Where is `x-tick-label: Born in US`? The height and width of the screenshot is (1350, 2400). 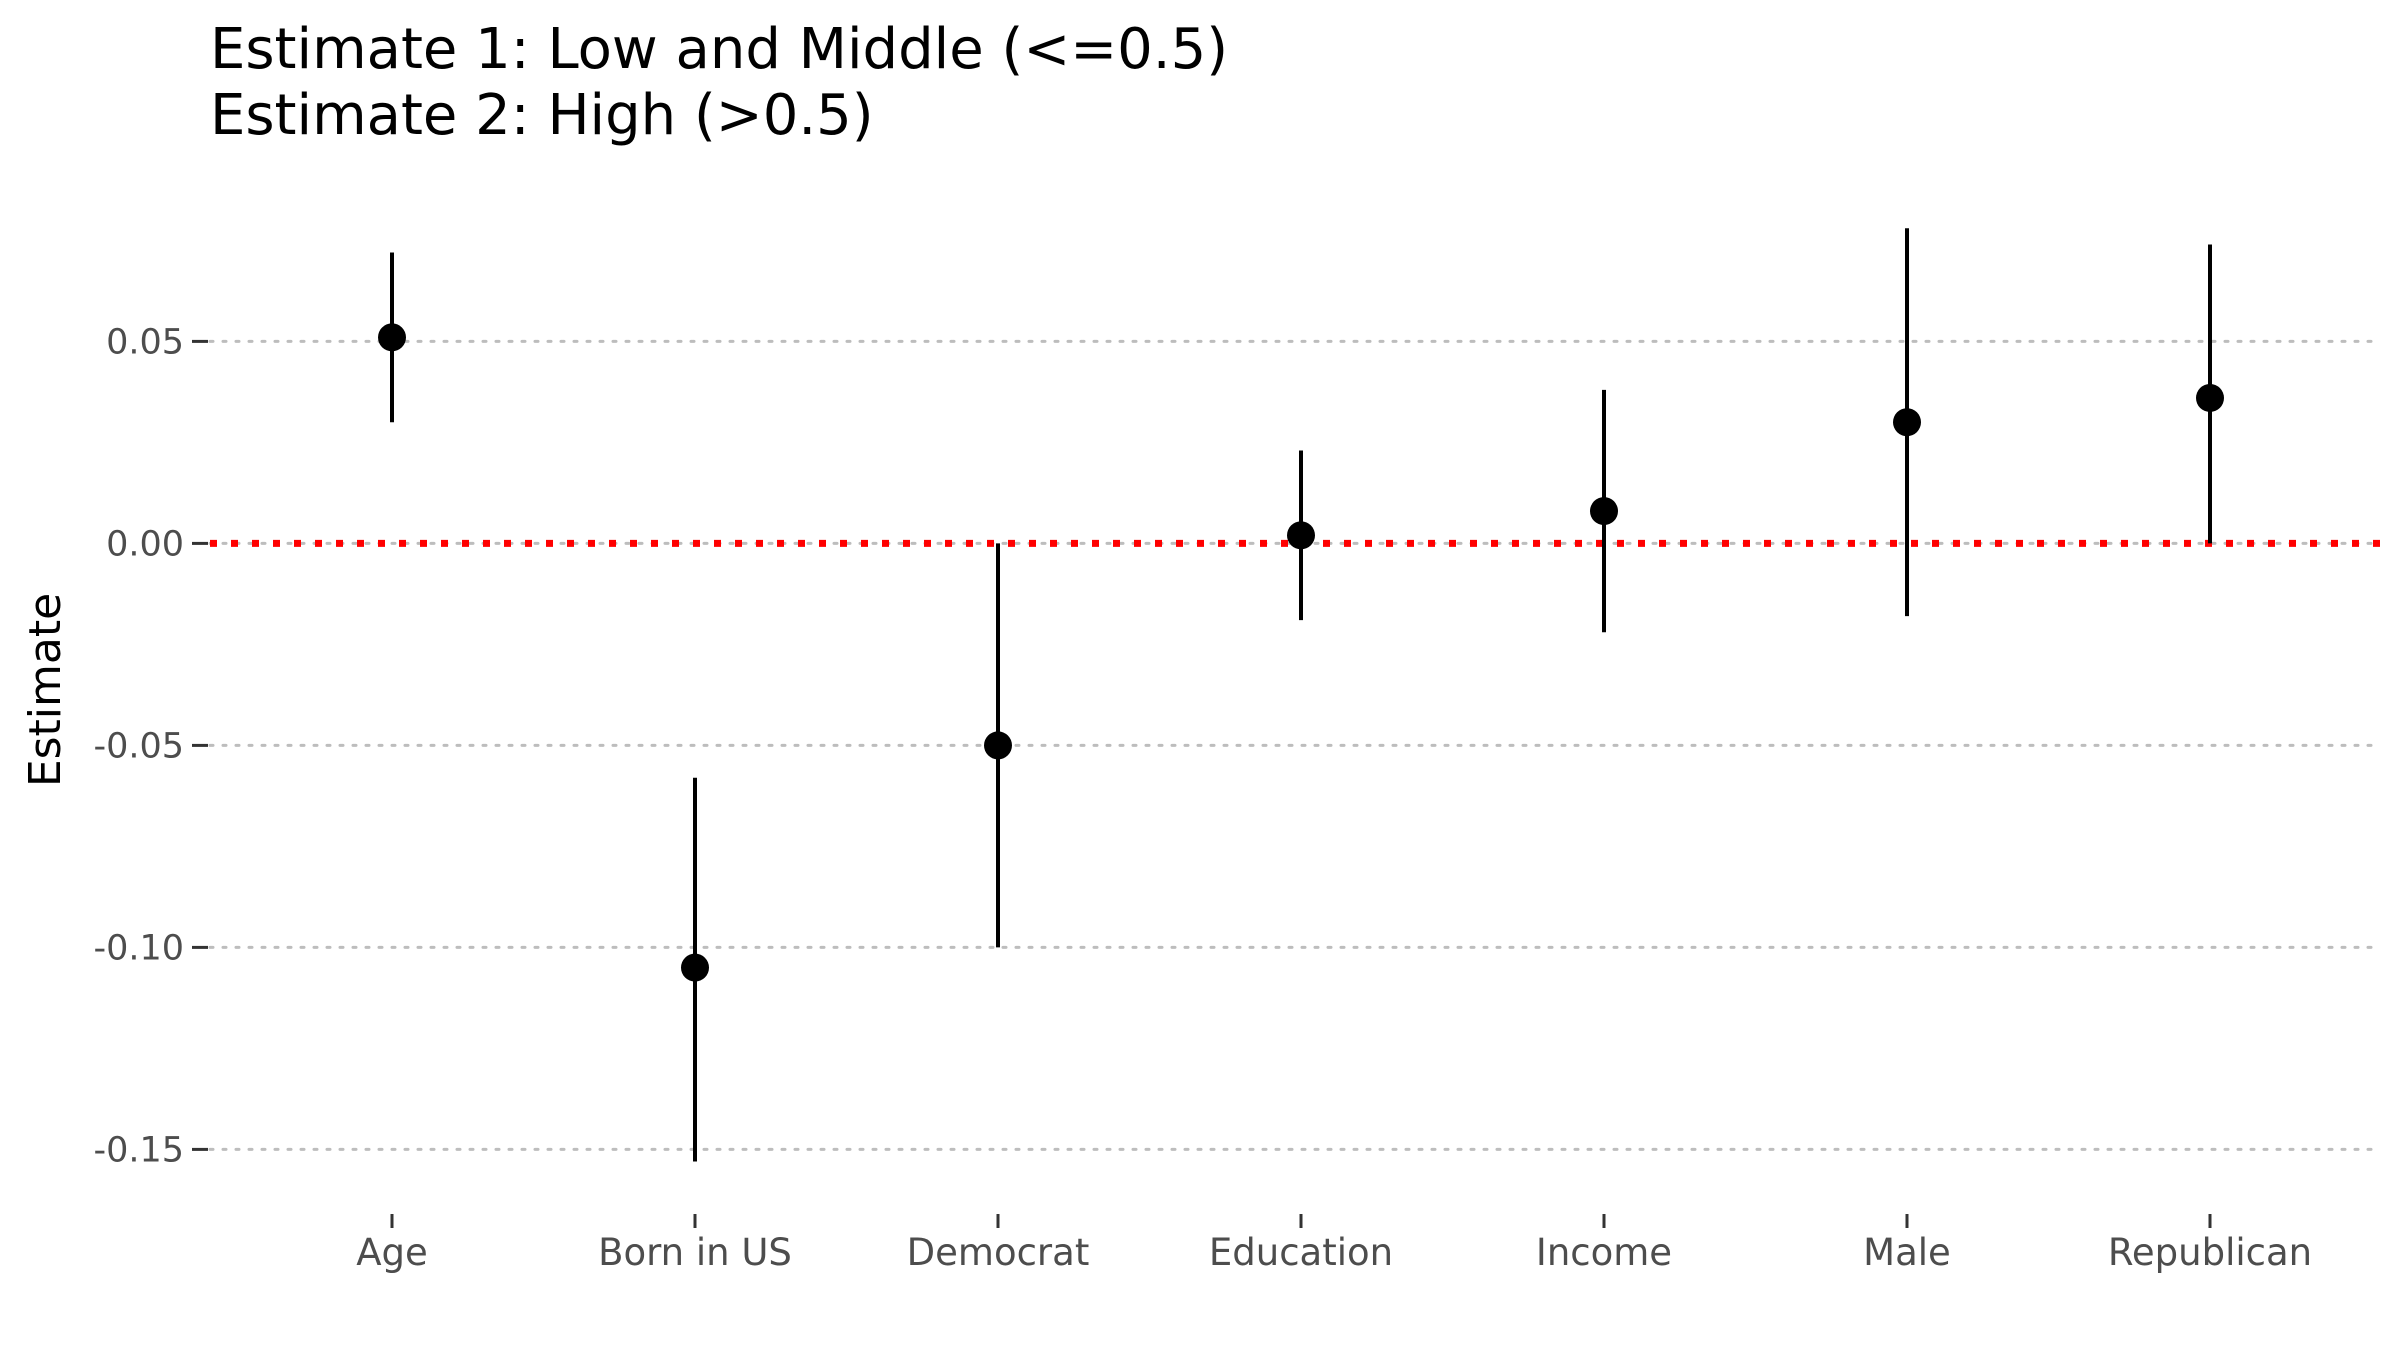
x-tick-label: Born in US is located at coordinates (695, 1252).